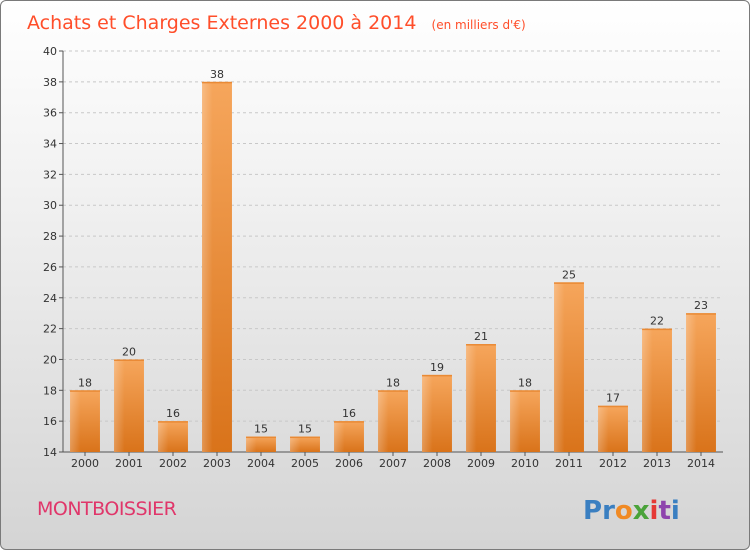 The height and width of the screenshot is (550, 750). What do you see at coordinates (427, 413) in the screenshot?
I see `bar-highlight-2008` at bounding box center [427, 413].